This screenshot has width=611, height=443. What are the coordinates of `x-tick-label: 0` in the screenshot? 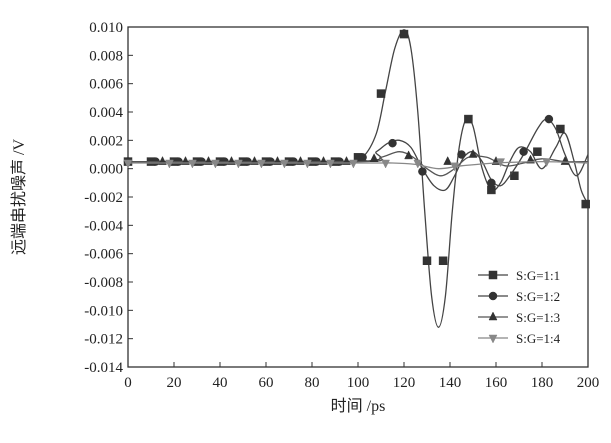 It's located at (128, 383).